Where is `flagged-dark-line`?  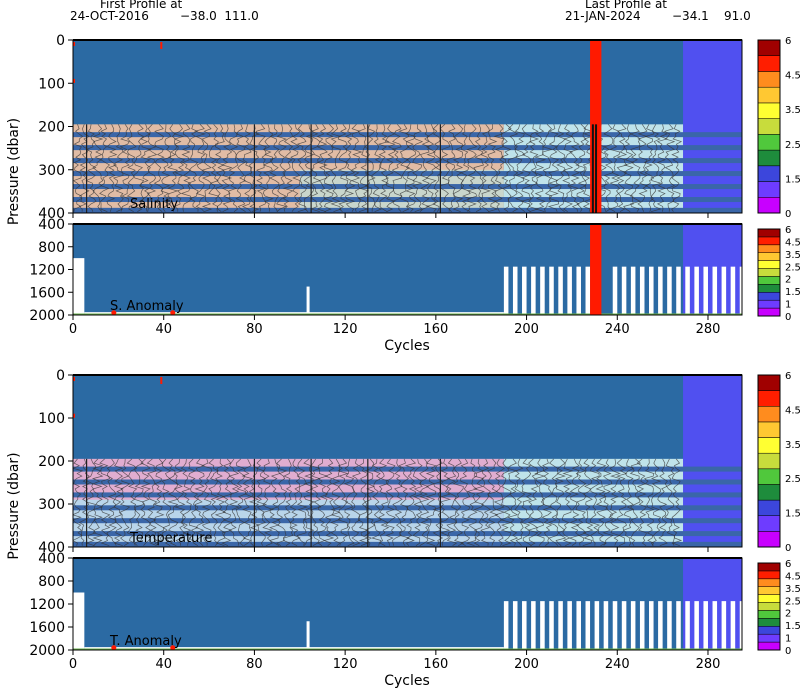
flagged-dark-line is located at coordinates (596, 168).